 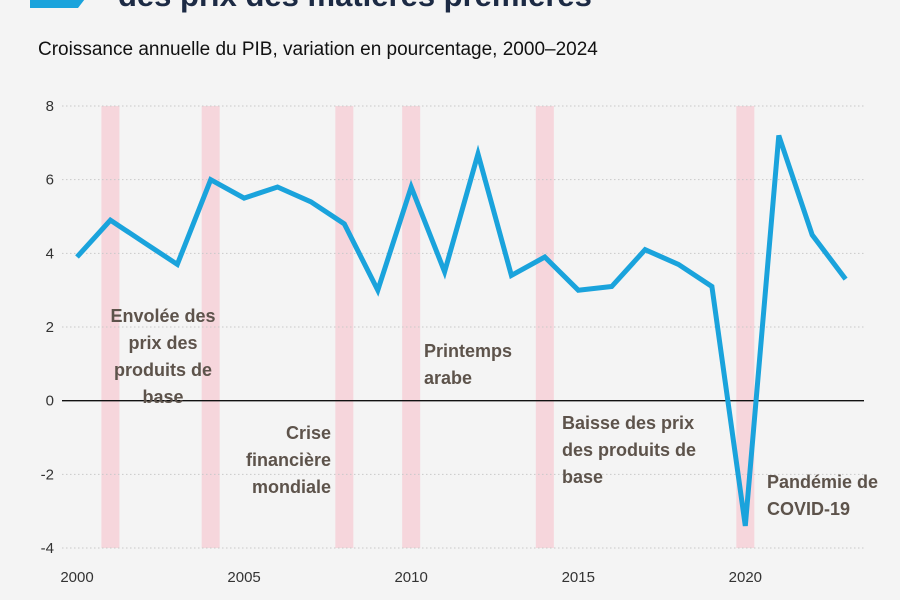 I want to click on shaded-period-2014, so click(x=544, y=327).